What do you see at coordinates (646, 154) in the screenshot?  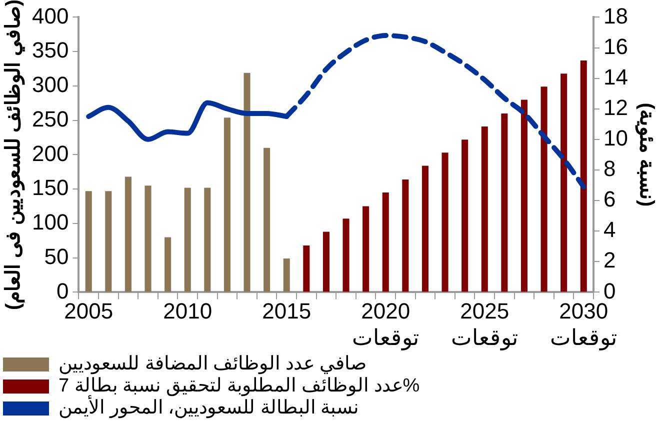 I see `y2-axis-title: (نسبة مئوية)` at bounding box center [646, 154].